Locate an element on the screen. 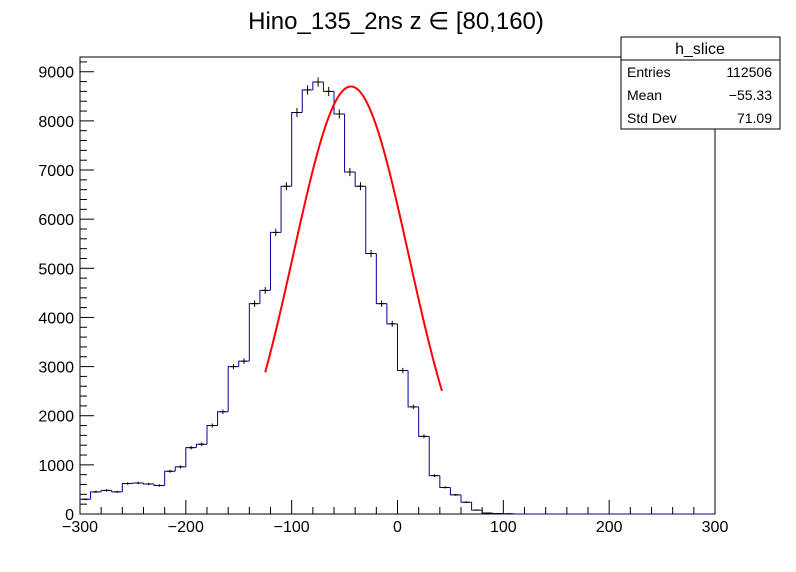 The image size is (796, 572). y-tick-label: 4000 is located at coordinates (56, 318).